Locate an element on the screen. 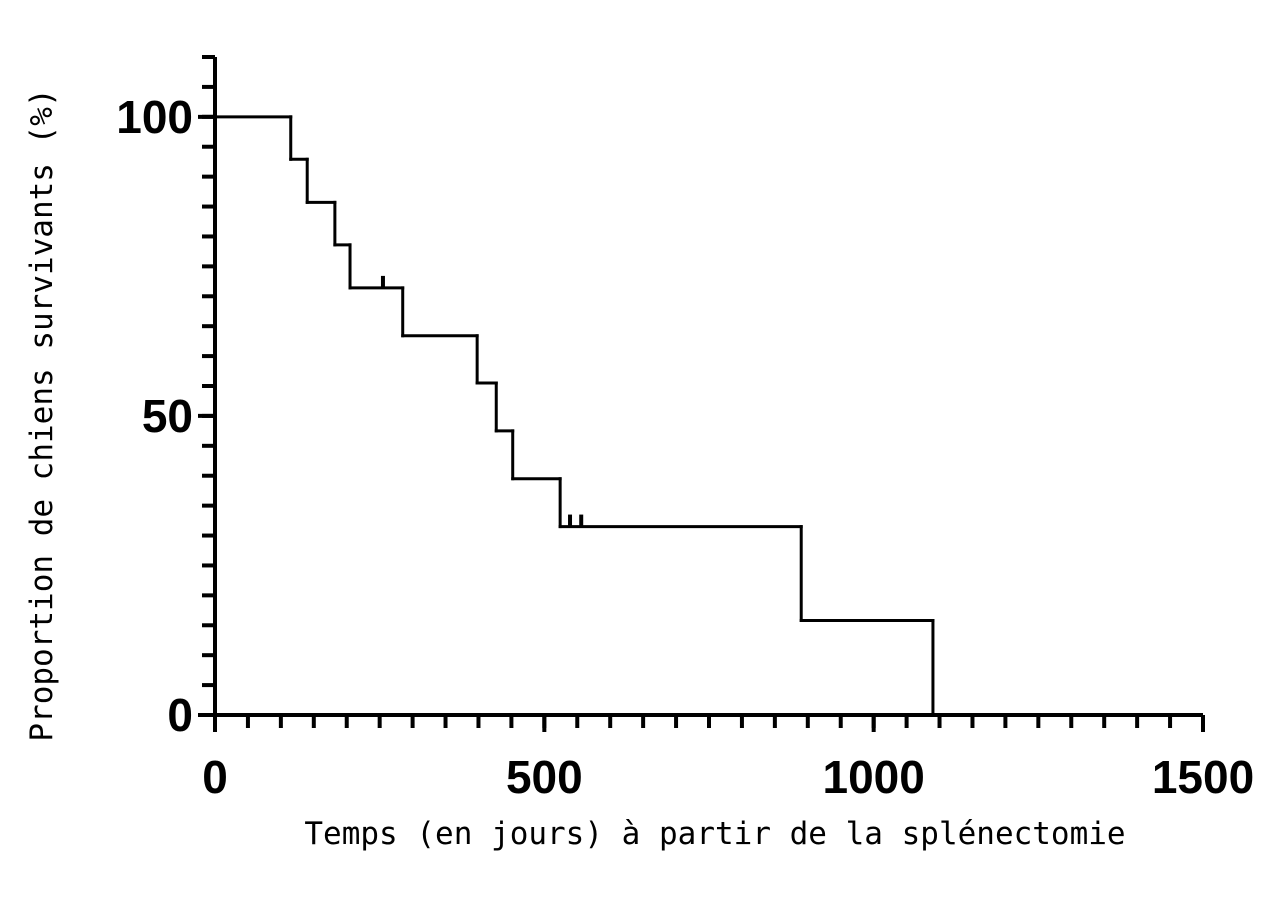 The width and height of the screenshot is (1275, 897). x-tick-label: 0 is located at coordinates (215, 777).